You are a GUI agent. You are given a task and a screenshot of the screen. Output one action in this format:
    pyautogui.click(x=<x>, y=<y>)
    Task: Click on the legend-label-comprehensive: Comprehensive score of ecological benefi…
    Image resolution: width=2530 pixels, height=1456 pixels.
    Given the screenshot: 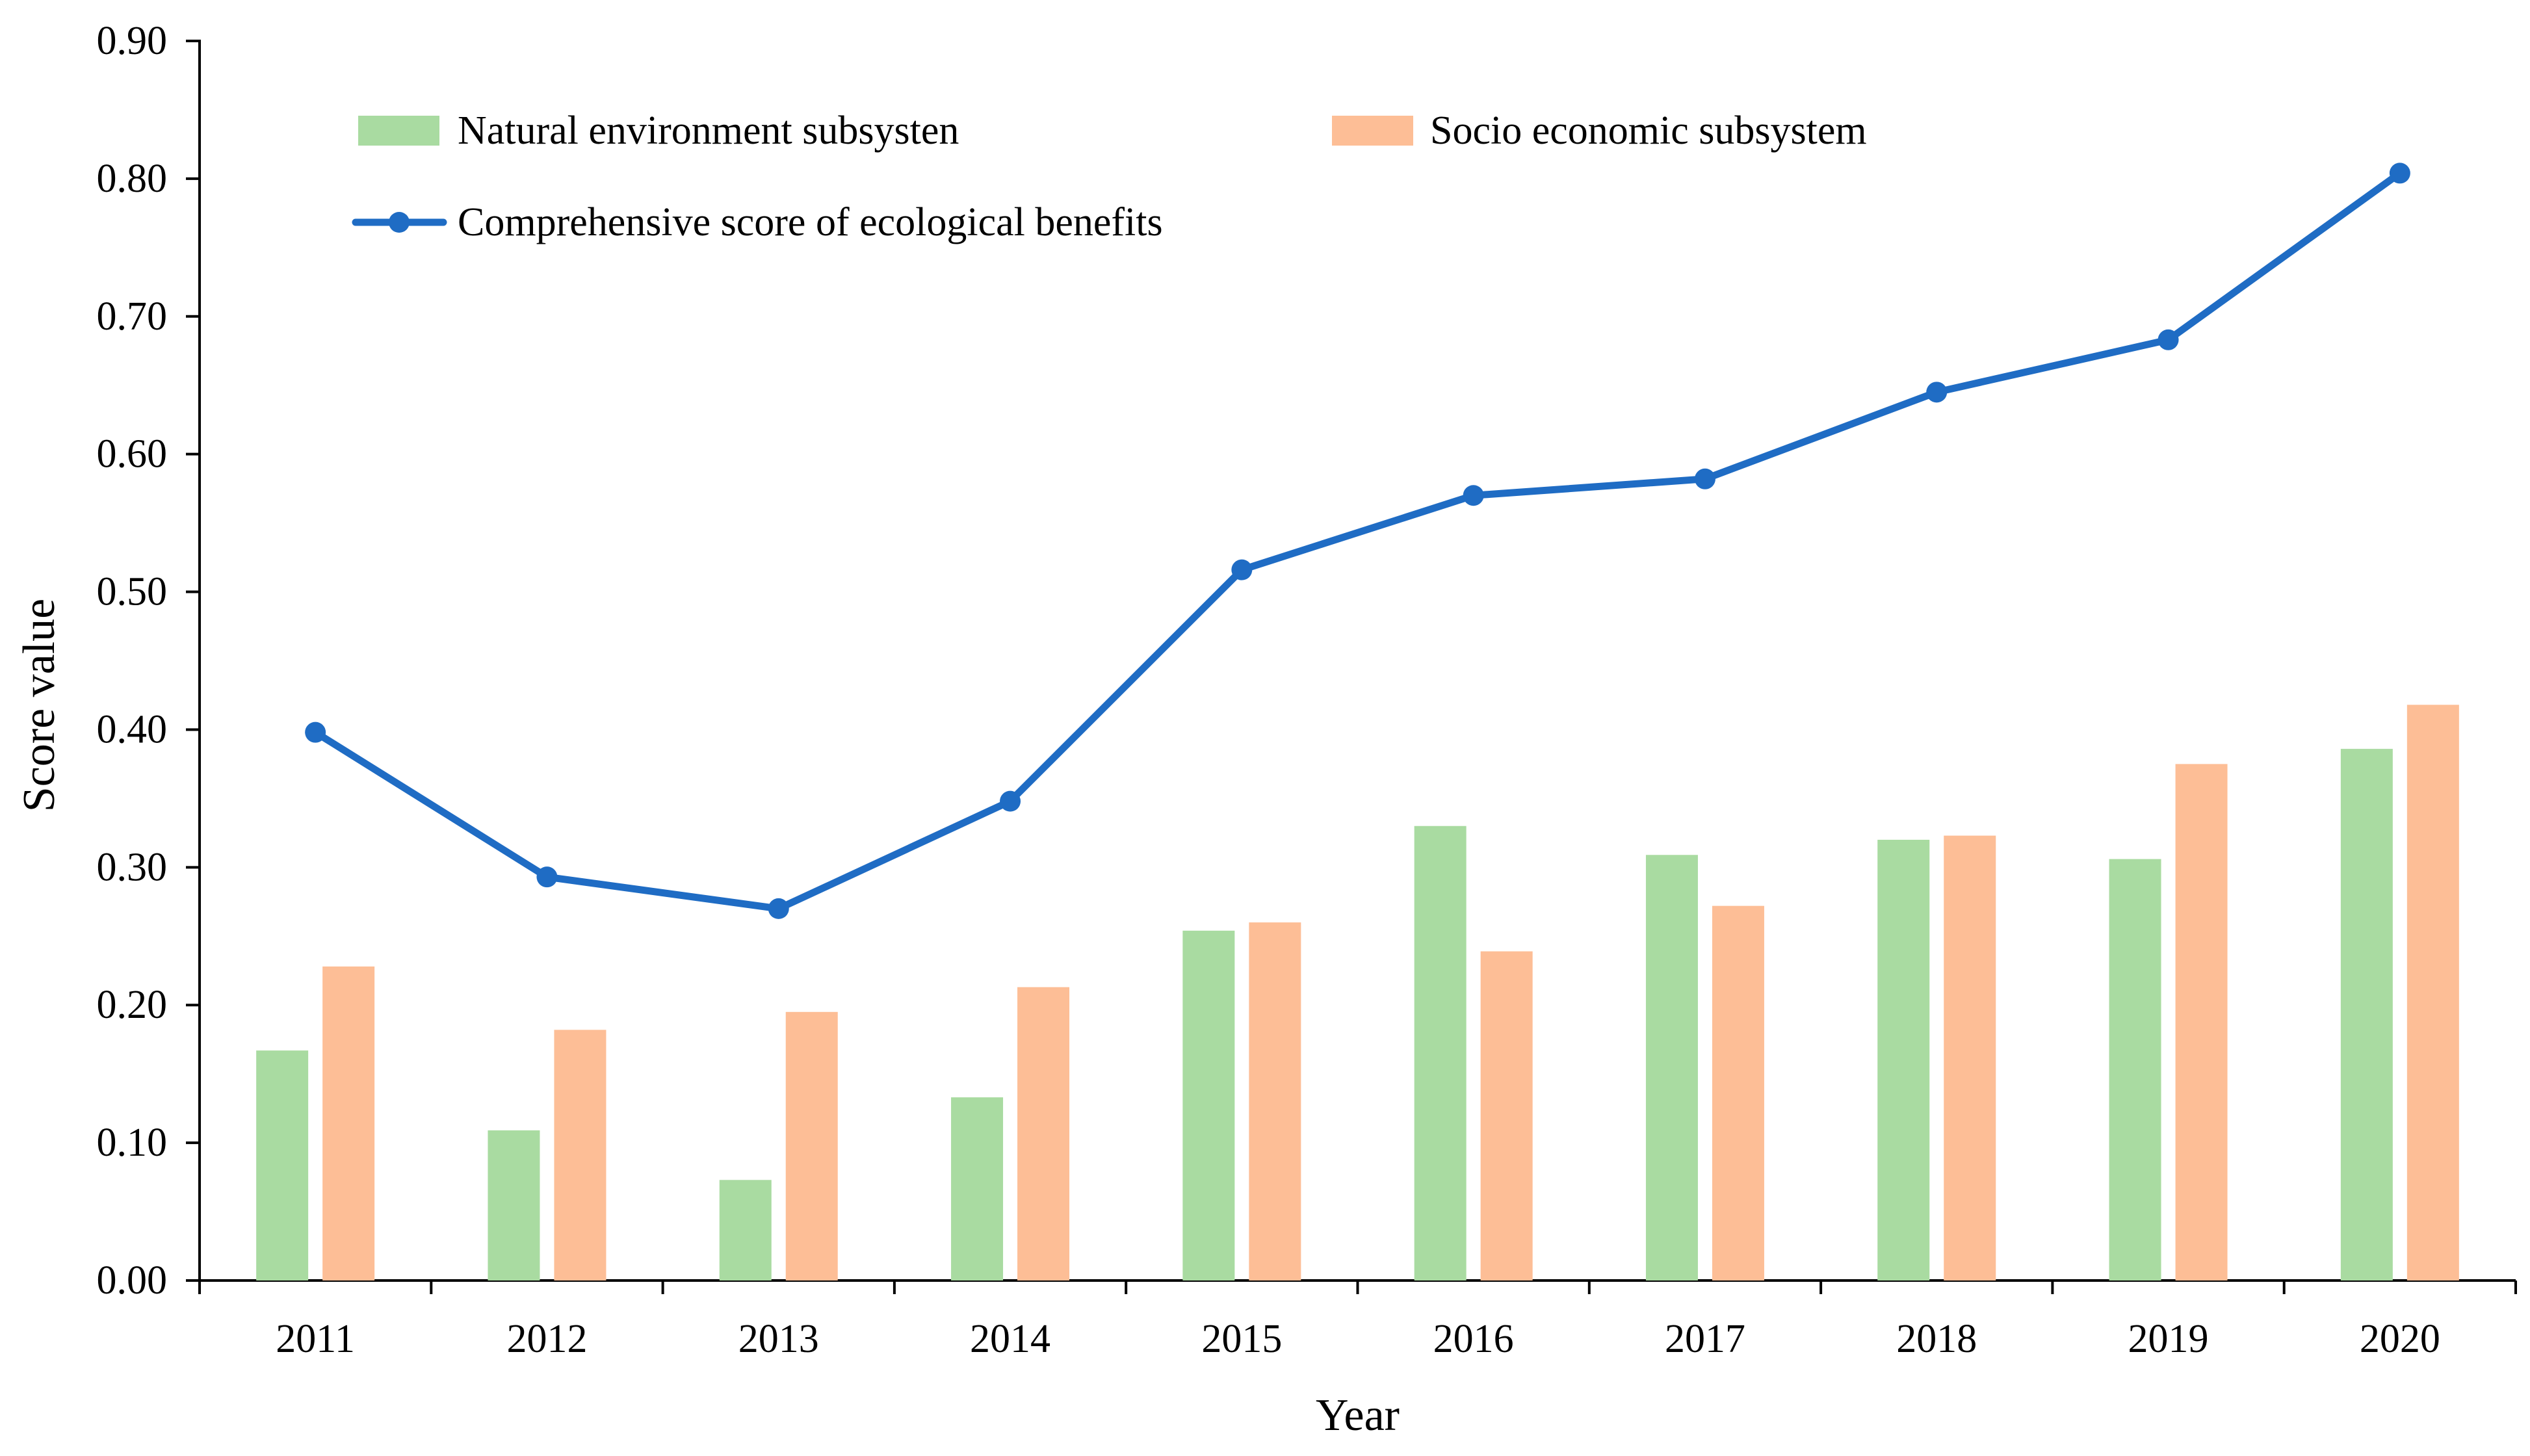 What is the action you would take?
    pyautogui.click(x=810, y=222)
    